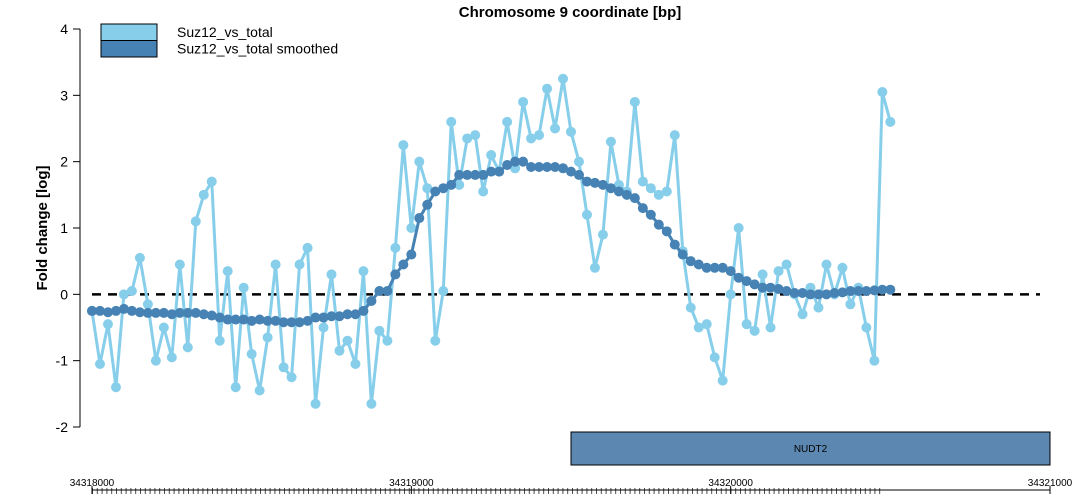  What do you see at coordinates (62, 361) in the screenshot?
I see `y-tick-label: -1` at bounding box center [62, 361].